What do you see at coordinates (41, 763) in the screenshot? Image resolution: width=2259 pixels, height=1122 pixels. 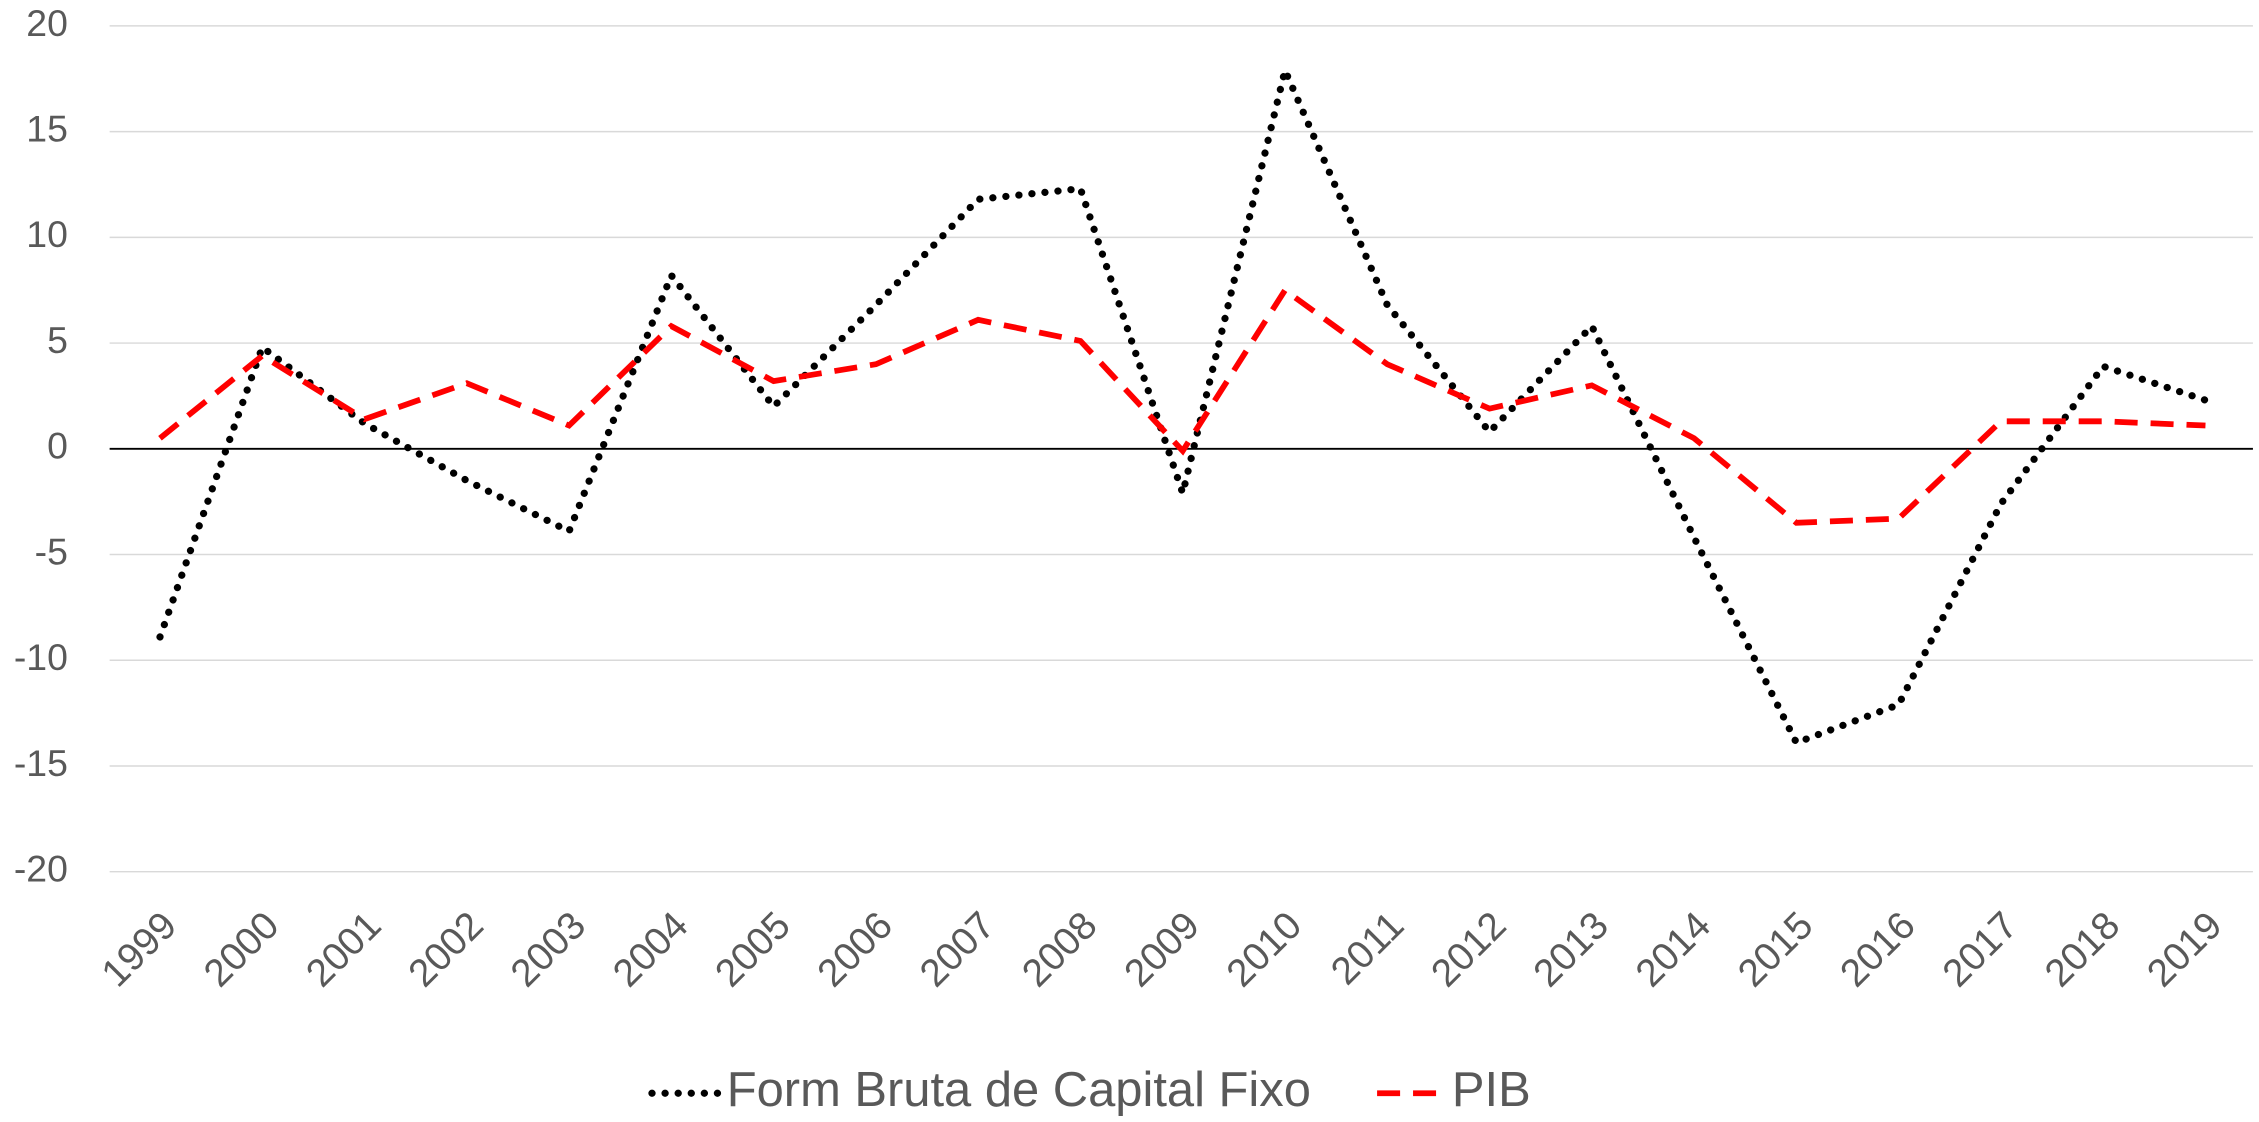 I see `y-tick-label: -15` at bounding box center [41, 763].